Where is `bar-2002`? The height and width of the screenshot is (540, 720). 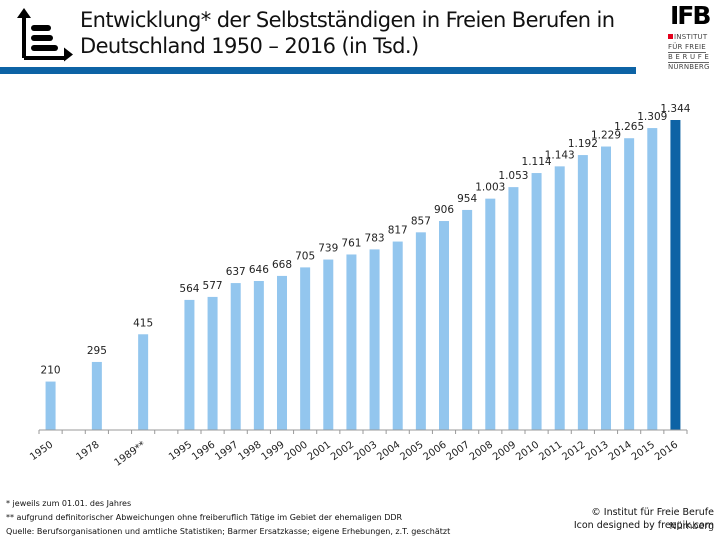
bar-2002 is located at coordinates (351, 342).